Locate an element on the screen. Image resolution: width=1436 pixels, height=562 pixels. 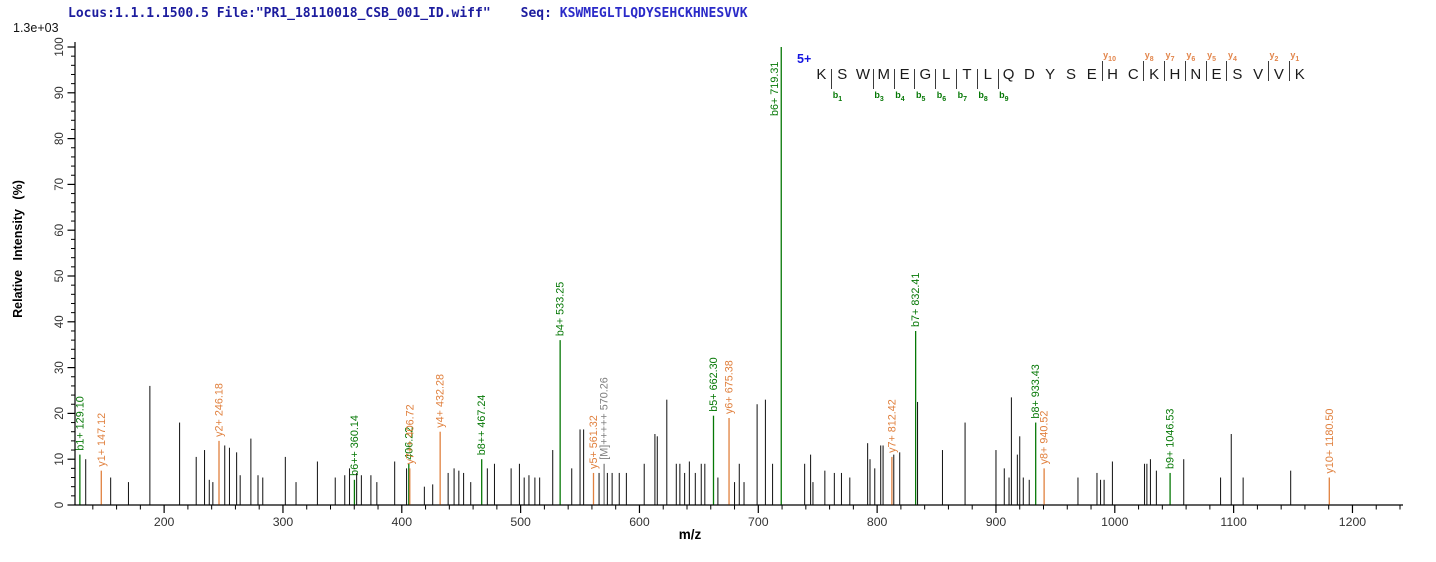
seq-label: Seq: is located at coordinates (536, 13).